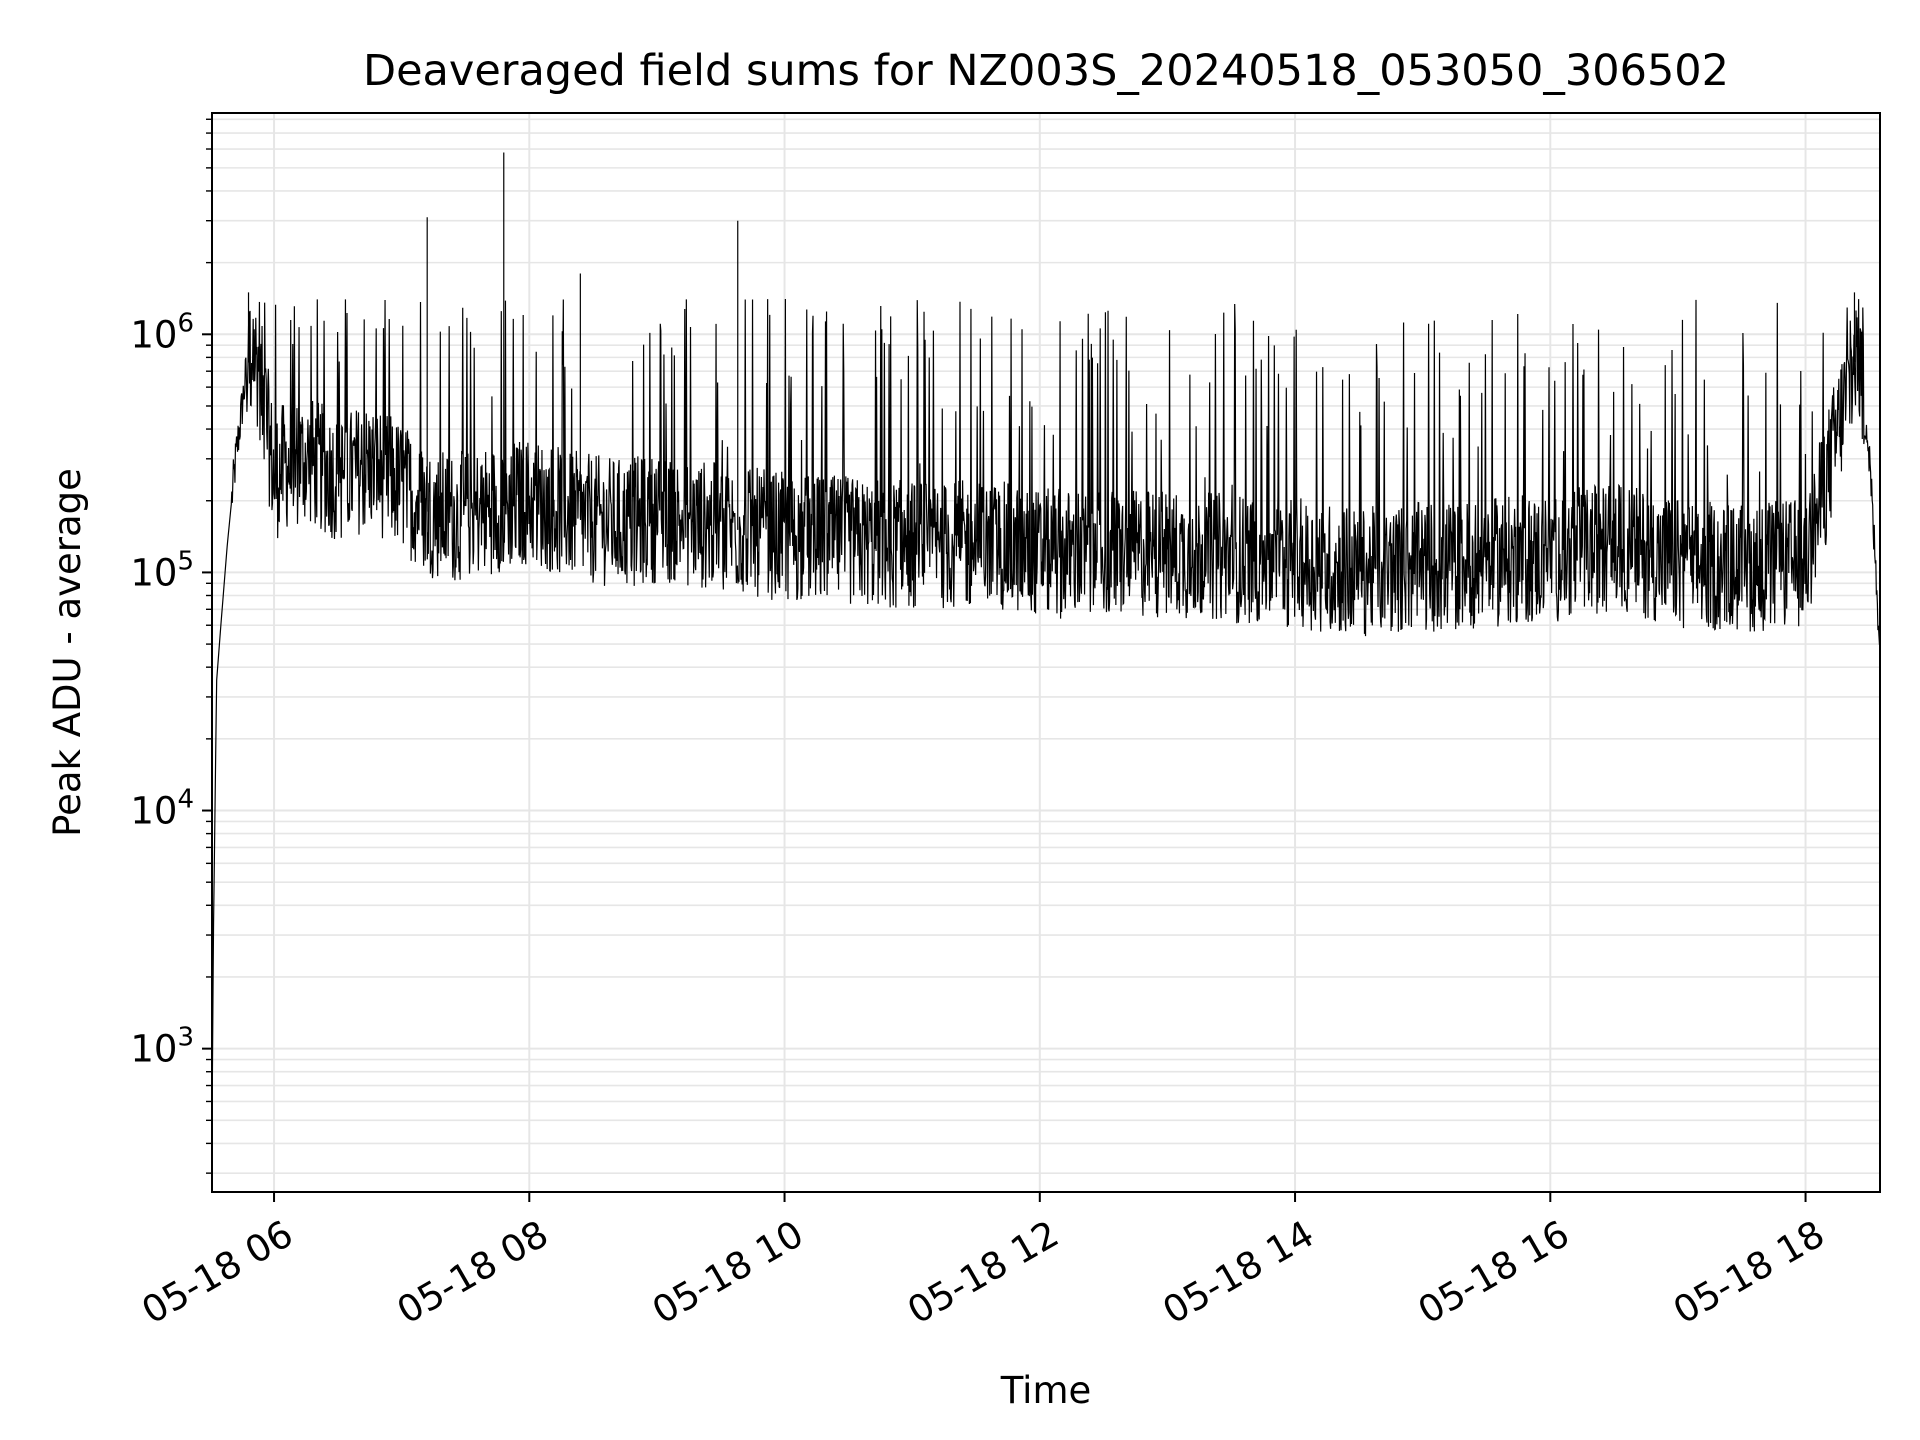  What do you see at coordinates (162, 332) in the screenshot?
I see `y-tick-label: 106` at bounding box center [162, 332].